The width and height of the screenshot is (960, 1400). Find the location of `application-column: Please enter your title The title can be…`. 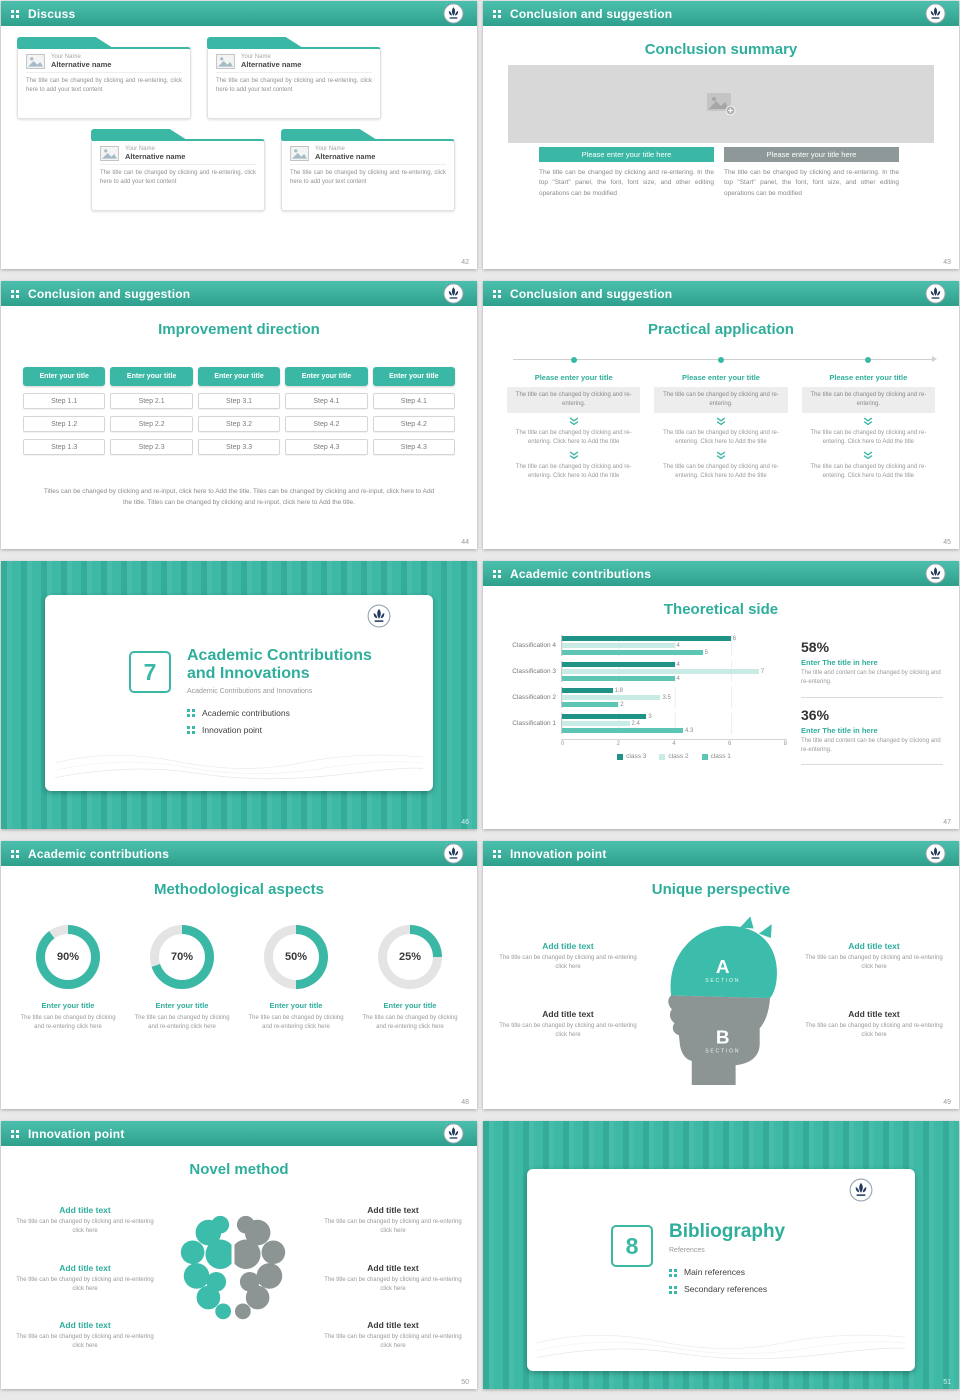

application-column: Please enter your title The title can be… is located at coordinates (721, 427).